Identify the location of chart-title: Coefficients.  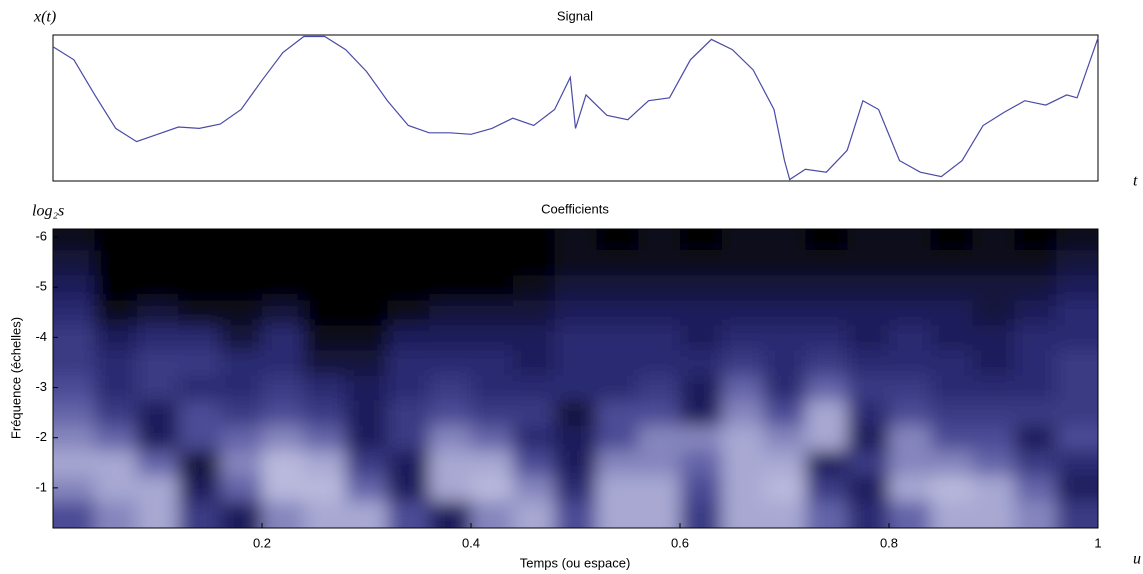
(575, 208).